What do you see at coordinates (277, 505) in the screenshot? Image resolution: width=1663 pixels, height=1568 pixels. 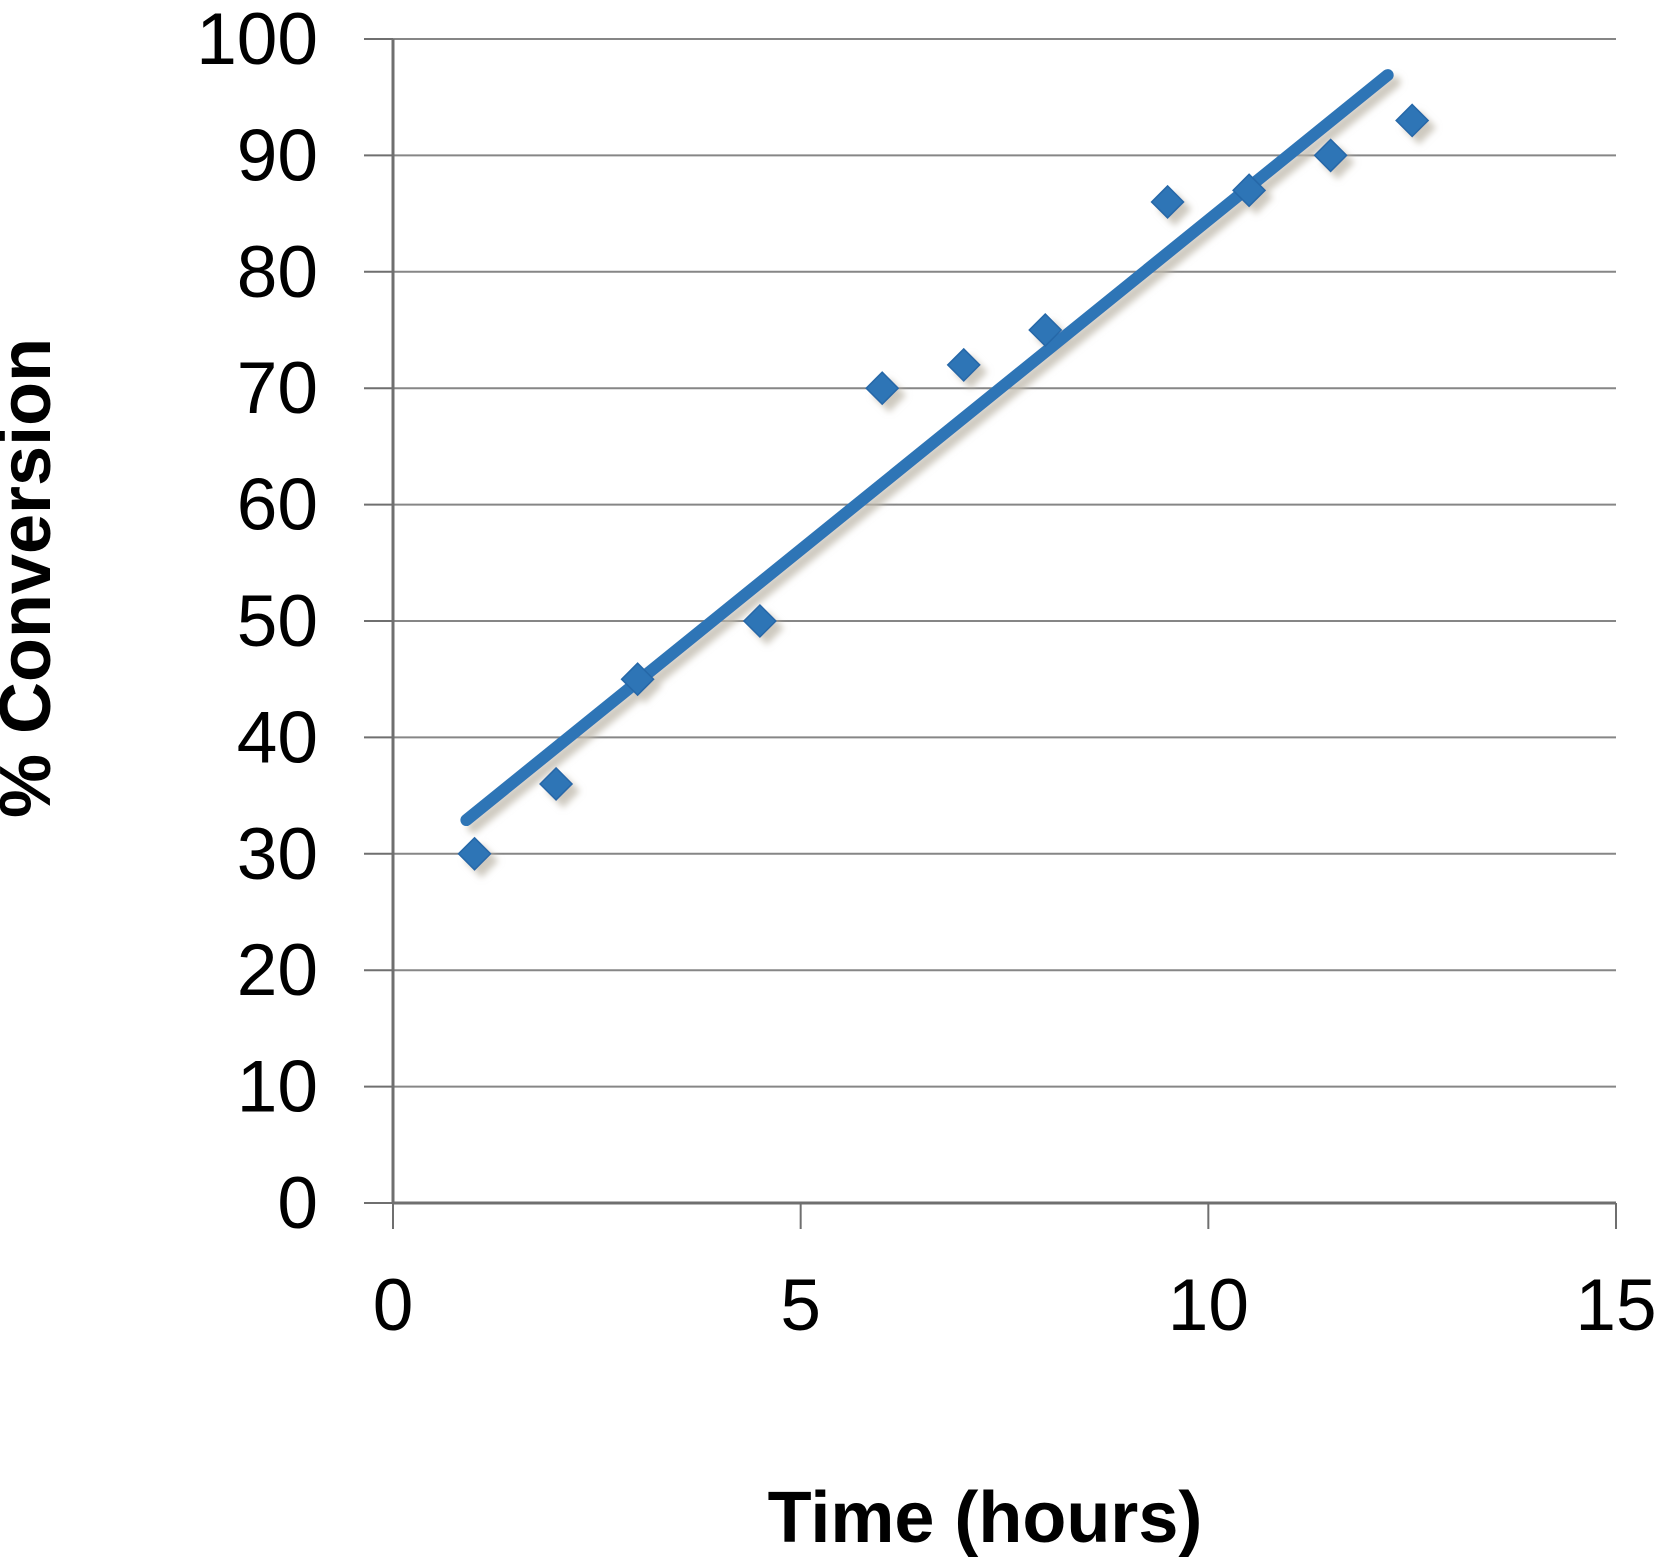 I see `y-tick-label: 60` at bounding box center [277, 505].